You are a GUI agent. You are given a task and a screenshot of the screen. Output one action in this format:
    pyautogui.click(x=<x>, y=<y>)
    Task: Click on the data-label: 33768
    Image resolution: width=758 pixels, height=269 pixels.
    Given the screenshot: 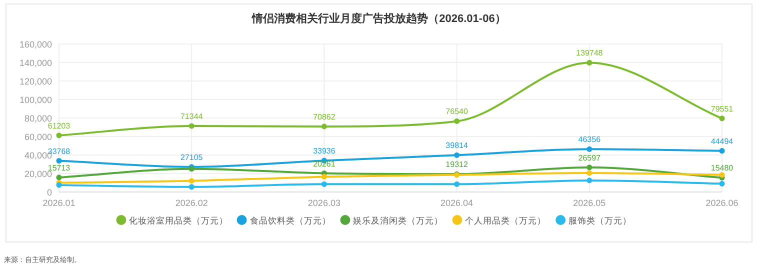 What is the action you would take?
    pyautogui.click(x=59, y=151)
    